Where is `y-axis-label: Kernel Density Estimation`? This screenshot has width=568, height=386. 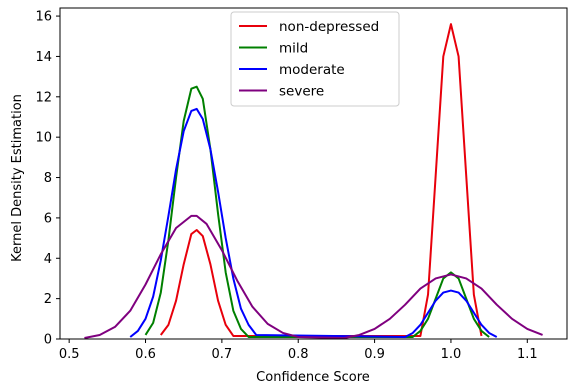
y-axis-label: Kernel Density Estimation is located at coordinates (17, 178).